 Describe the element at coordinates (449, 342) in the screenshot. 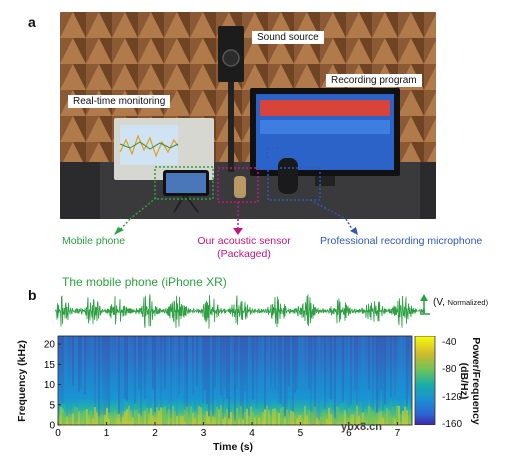

I see `colorbar-tick-label: -40` at that location.